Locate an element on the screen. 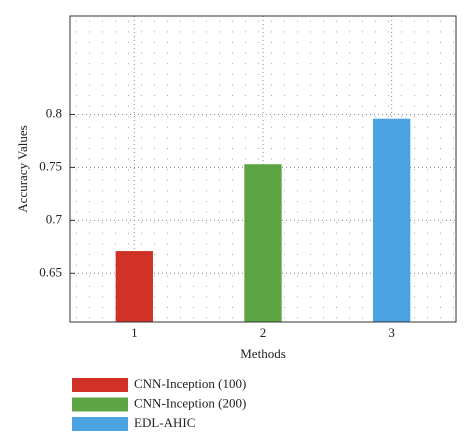 The width and height of the screenshot is (474, 448). x-axis-label: Methods is located at coordinates (263, 353).